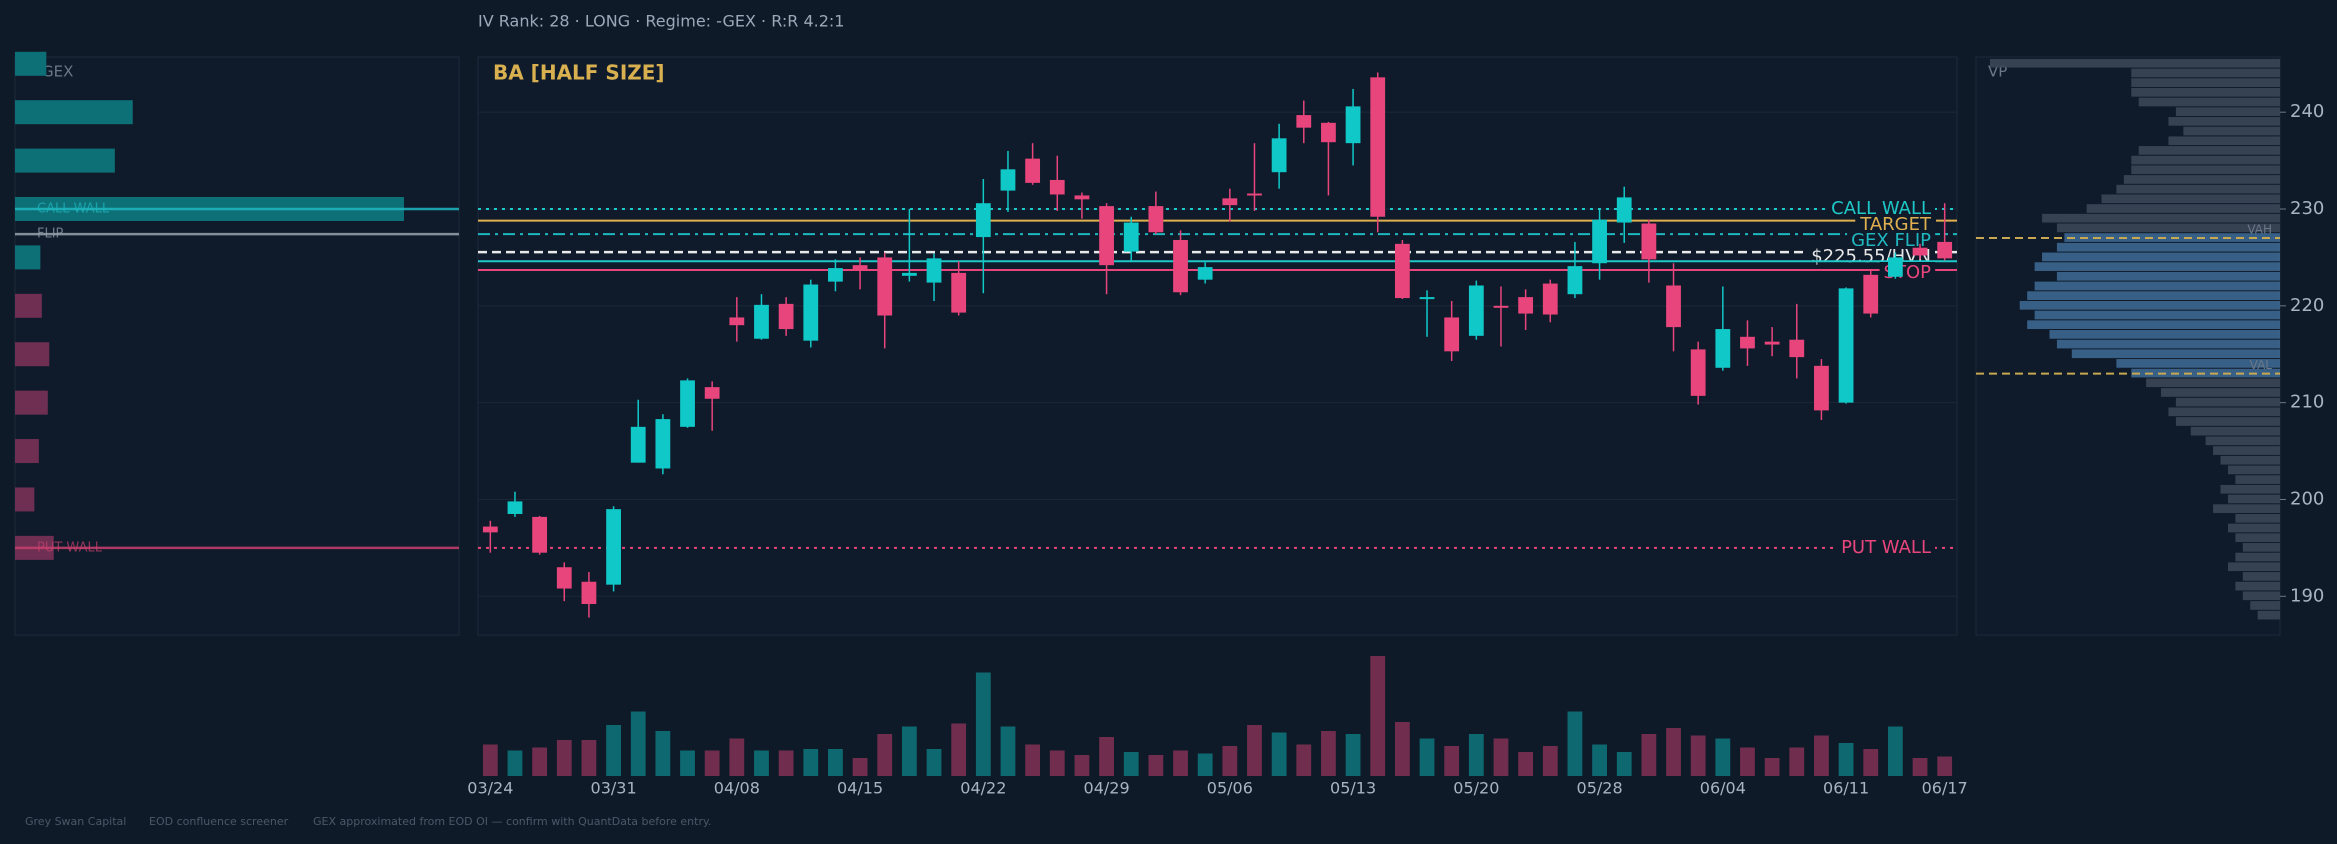 Image resolution: width=2337 pixels, height=844 pixels. I want to click on level-label: TARGET, so click(1895, 224).